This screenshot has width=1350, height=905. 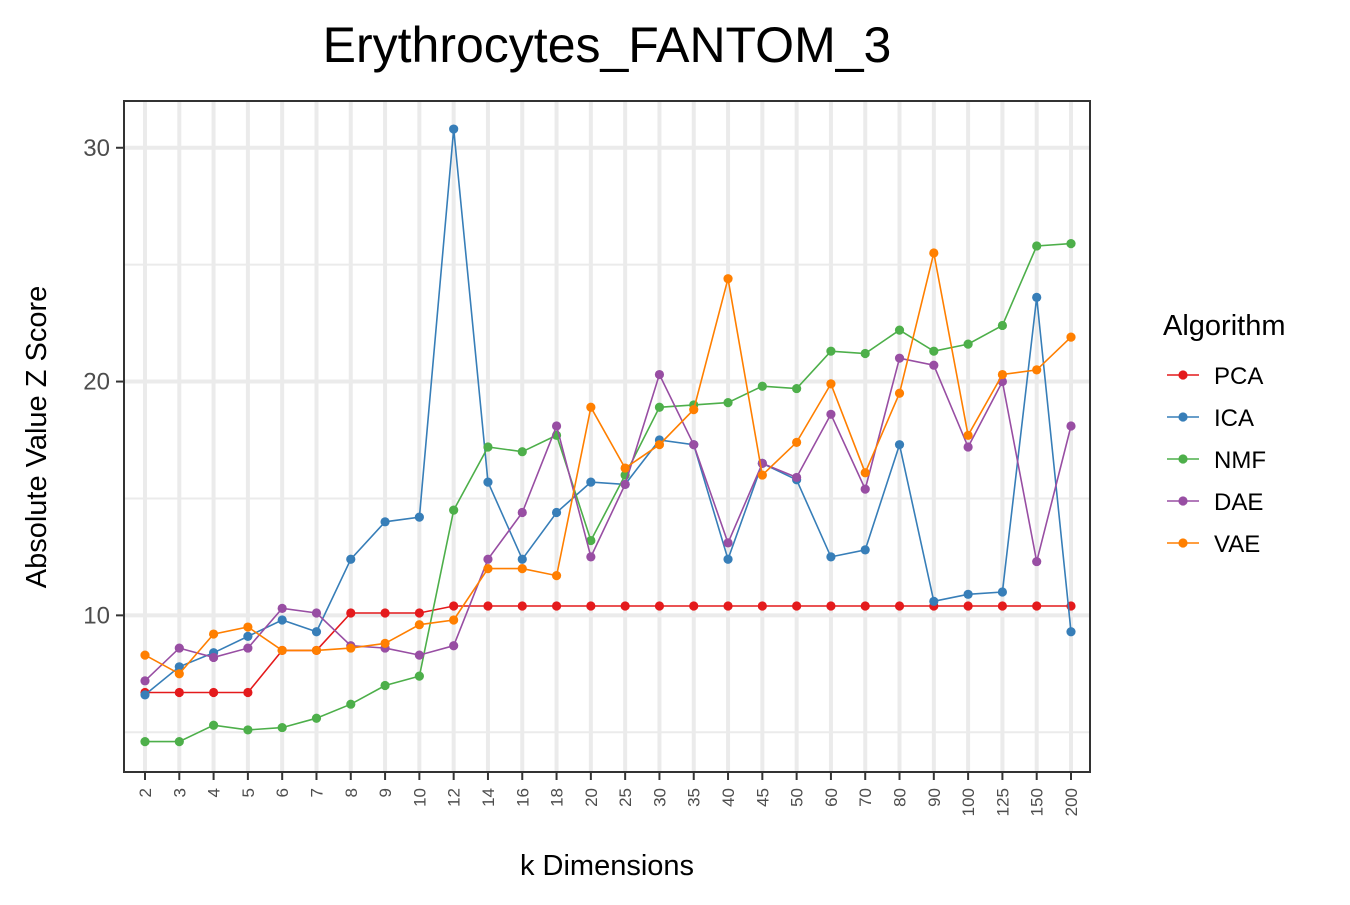 I want to click on x-tick-label: 16, so click(x=522, y=797).